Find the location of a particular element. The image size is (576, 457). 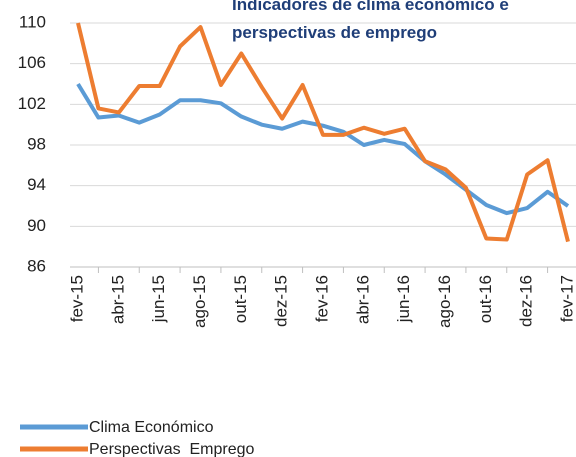

y-tick-label: 86 is located at coordinates (36, 265).